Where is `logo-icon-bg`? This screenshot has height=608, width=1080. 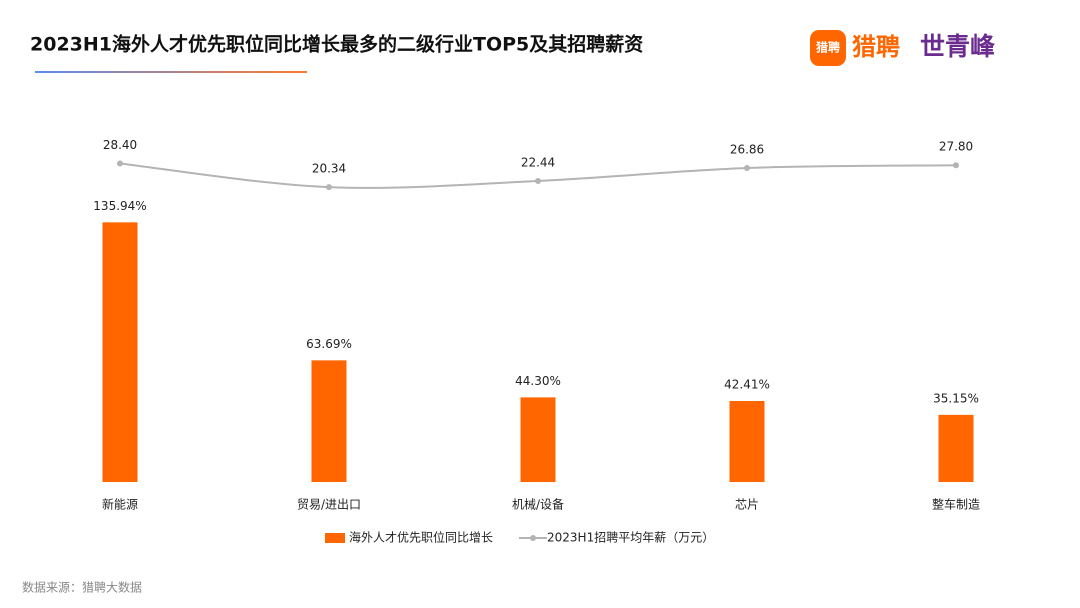
logo-icon-bg is located at coordinates (828, 48).